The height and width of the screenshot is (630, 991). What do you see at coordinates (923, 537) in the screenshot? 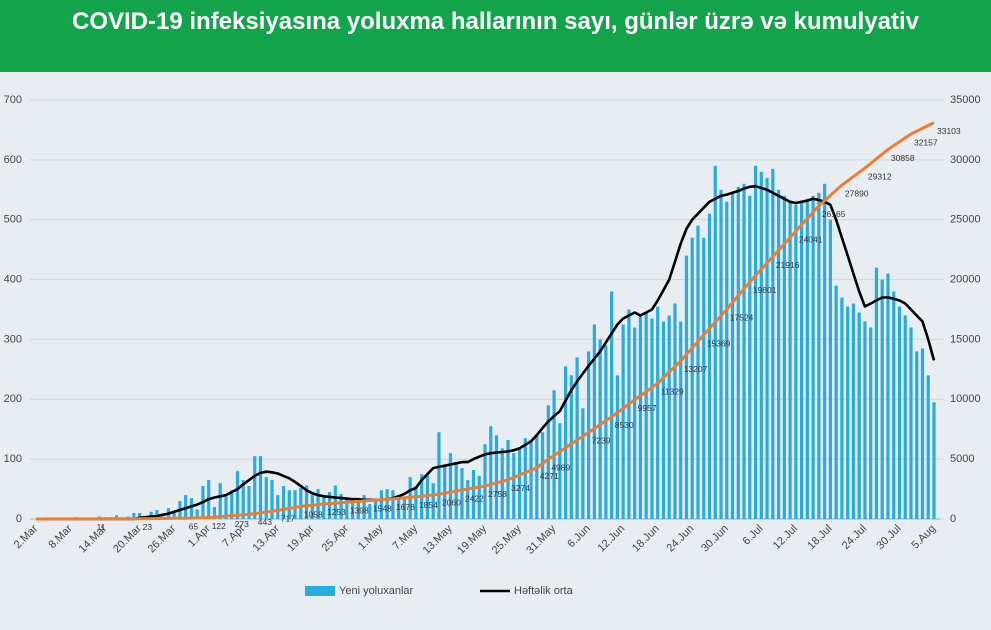
I see `x-tick-label: 5.Aug` at bounding box center [923, 537].